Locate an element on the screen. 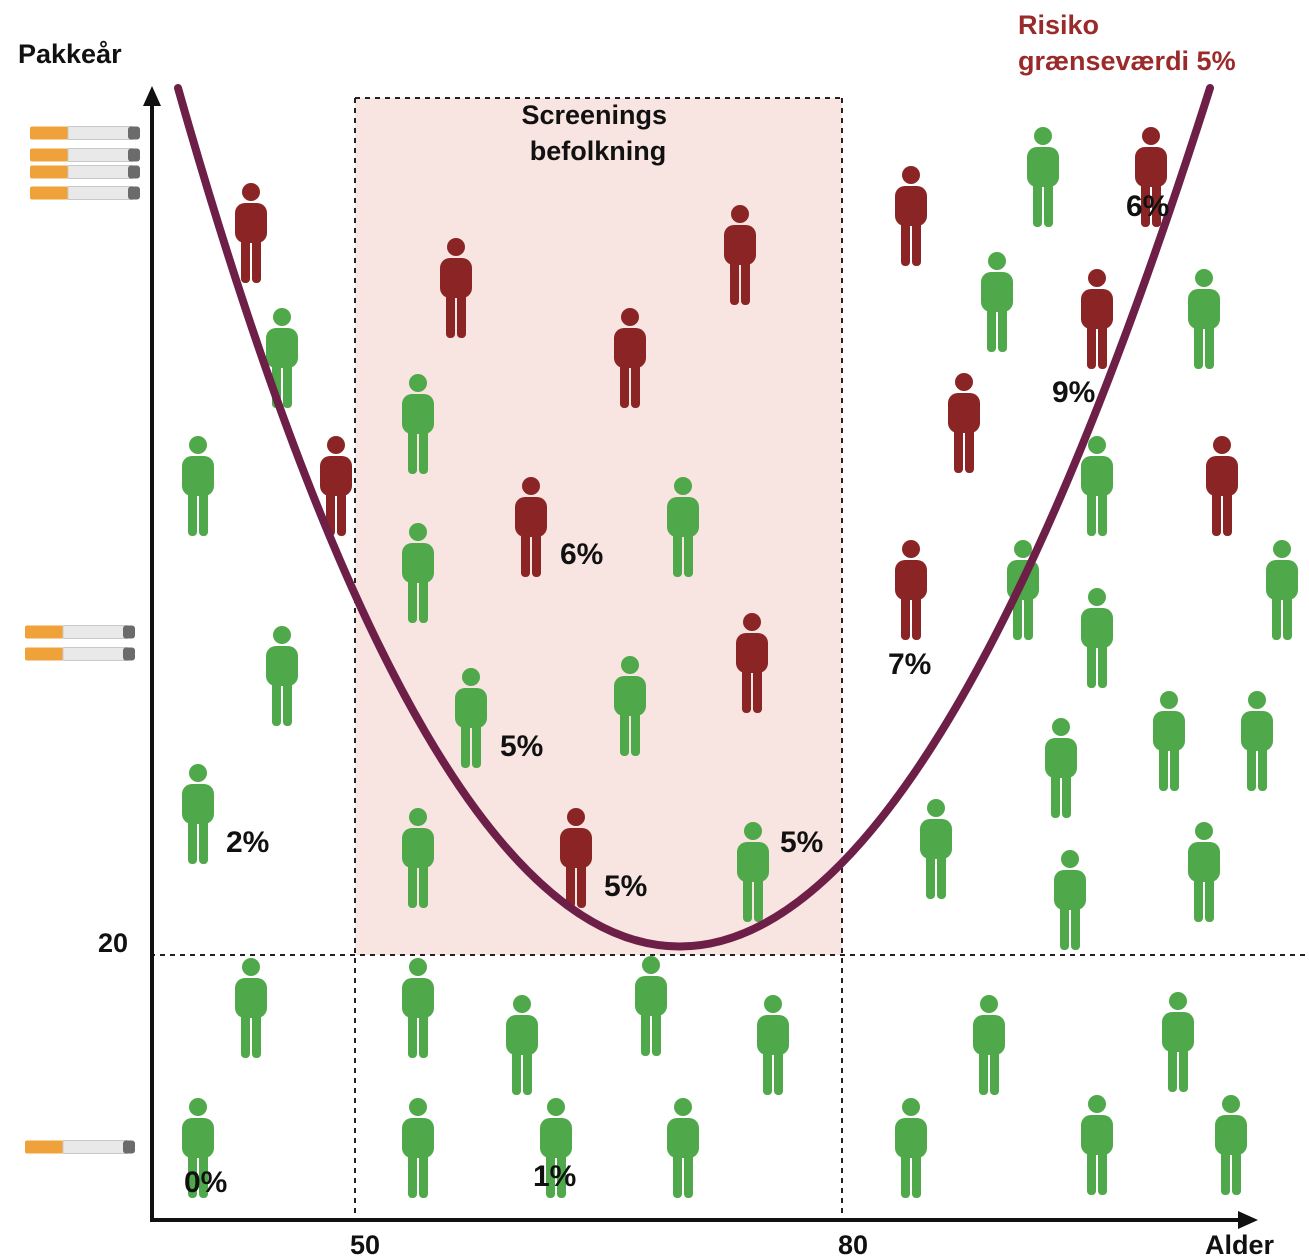  threshold-label: Risiko grænseværdi 5% is located at coordinates (1127, 43).